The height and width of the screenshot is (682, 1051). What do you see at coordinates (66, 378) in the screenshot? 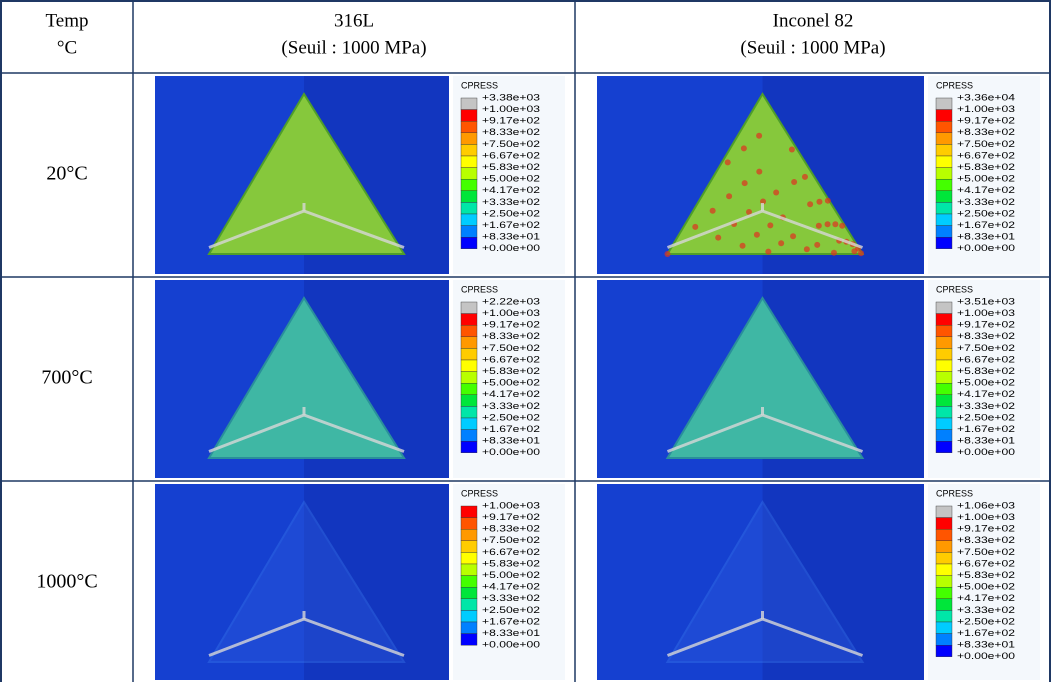
I see `row-temperature: 700°C` at bounding box center [66, 378].